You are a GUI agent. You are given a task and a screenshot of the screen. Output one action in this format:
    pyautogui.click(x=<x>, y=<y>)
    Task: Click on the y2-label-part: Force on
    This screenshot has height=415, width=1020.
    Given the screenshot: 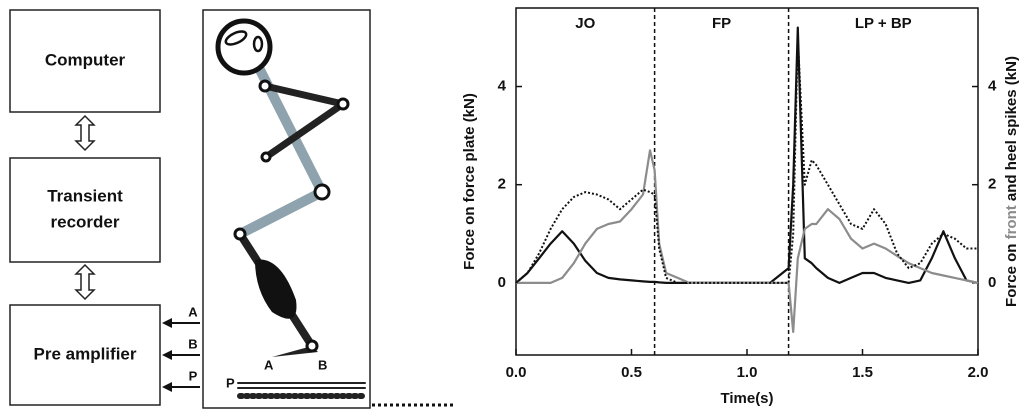 What is the action you would take?
    pyautogui.click(x=1011, y=273)
    